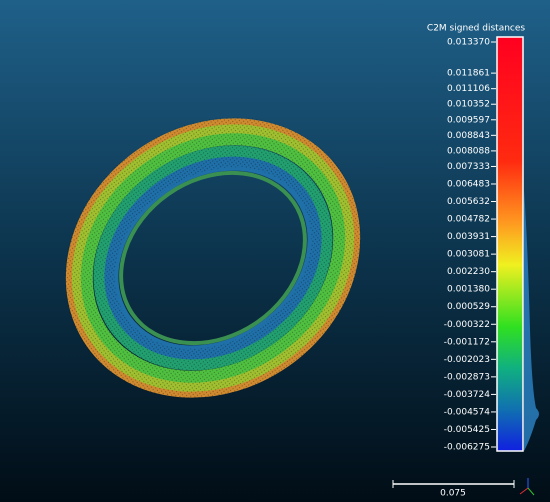  I want to click on tick-label: 0.006483, so click(468, 184).